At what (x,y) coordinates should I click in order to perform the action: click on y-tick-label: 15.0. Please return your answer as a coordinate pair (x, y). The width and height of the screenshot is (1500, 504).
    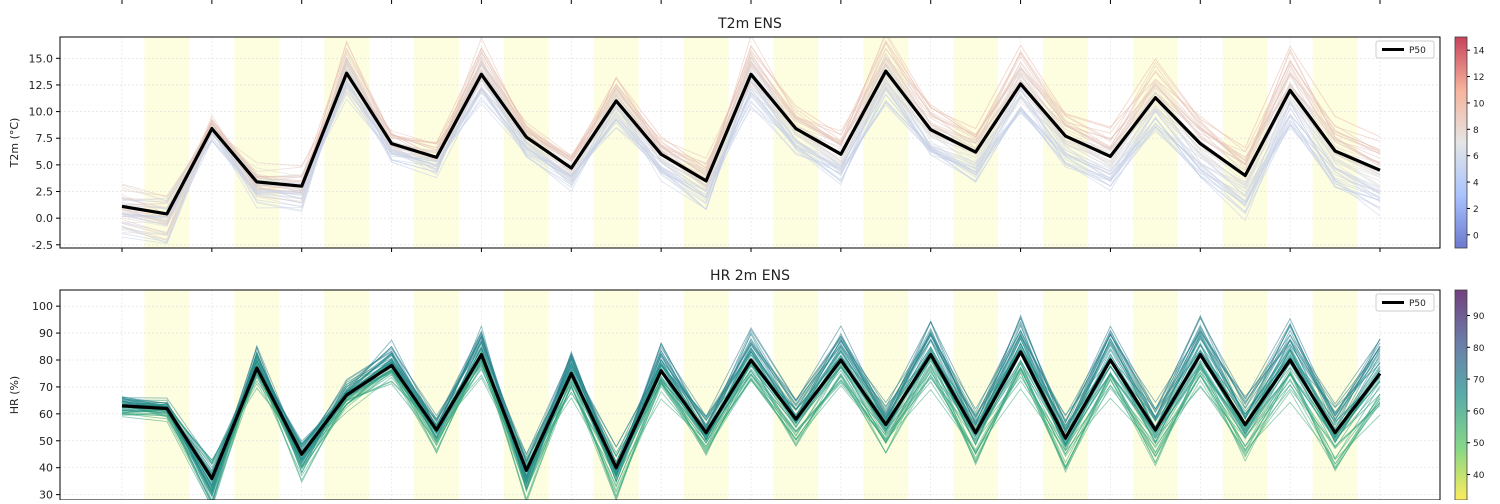
    Looking at the image, I should click on (41, 58).